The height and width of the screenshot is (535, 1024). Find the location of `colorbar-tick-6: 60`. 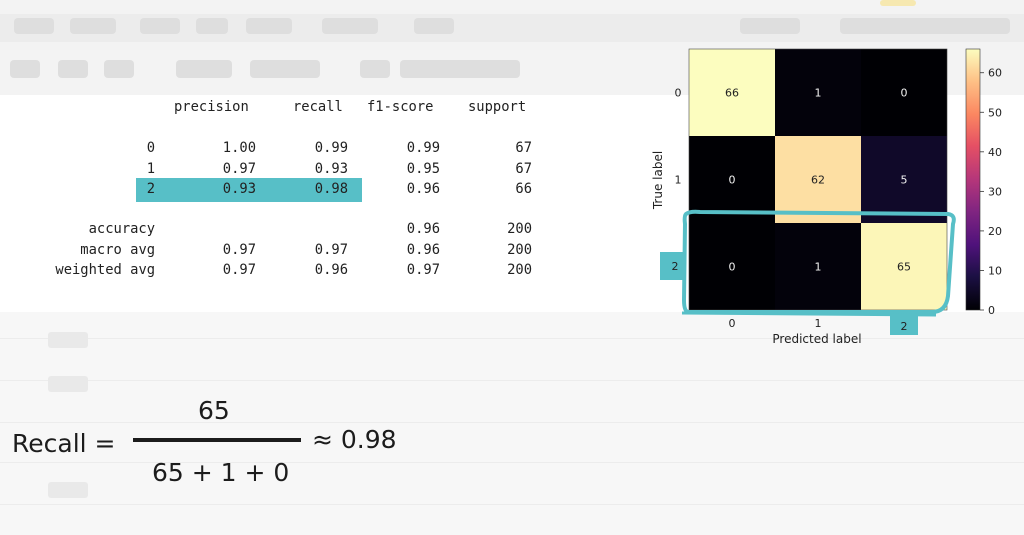

colorbar-tick-6: 60 is located at coordinates (995, 73).